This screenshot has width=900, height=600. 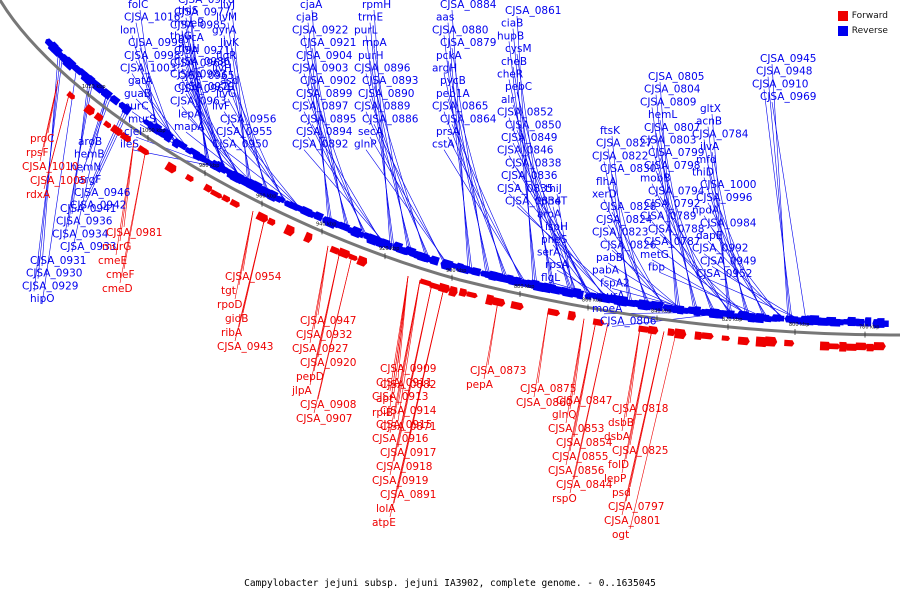 I want to click on gene-label: cheR, so click(x=510, y=75).